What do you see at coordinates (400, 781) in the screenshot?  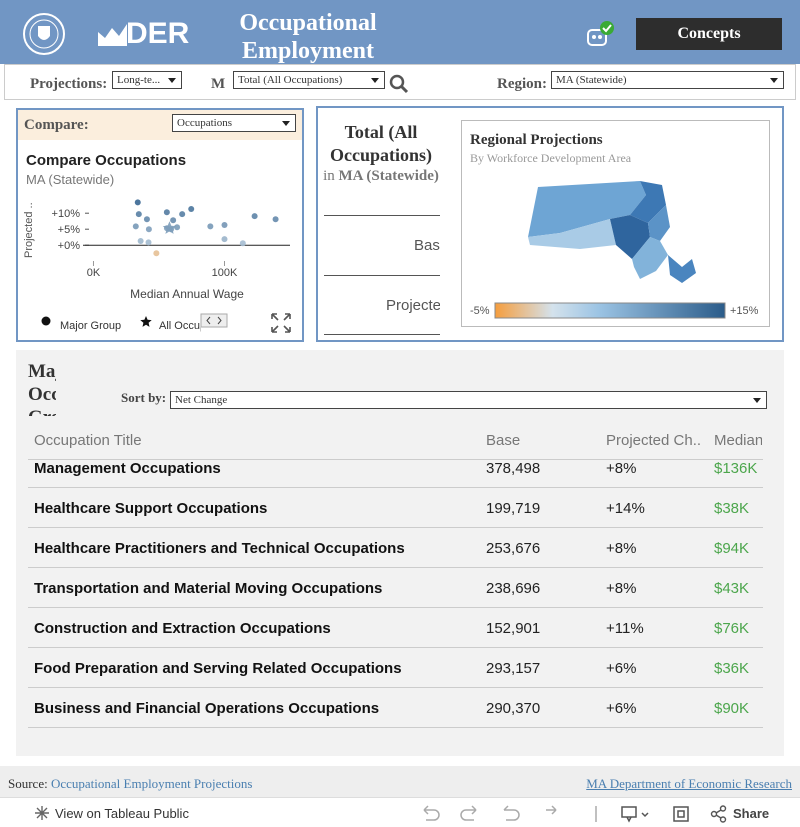 I see `footer` at bounding box center [400, 781].